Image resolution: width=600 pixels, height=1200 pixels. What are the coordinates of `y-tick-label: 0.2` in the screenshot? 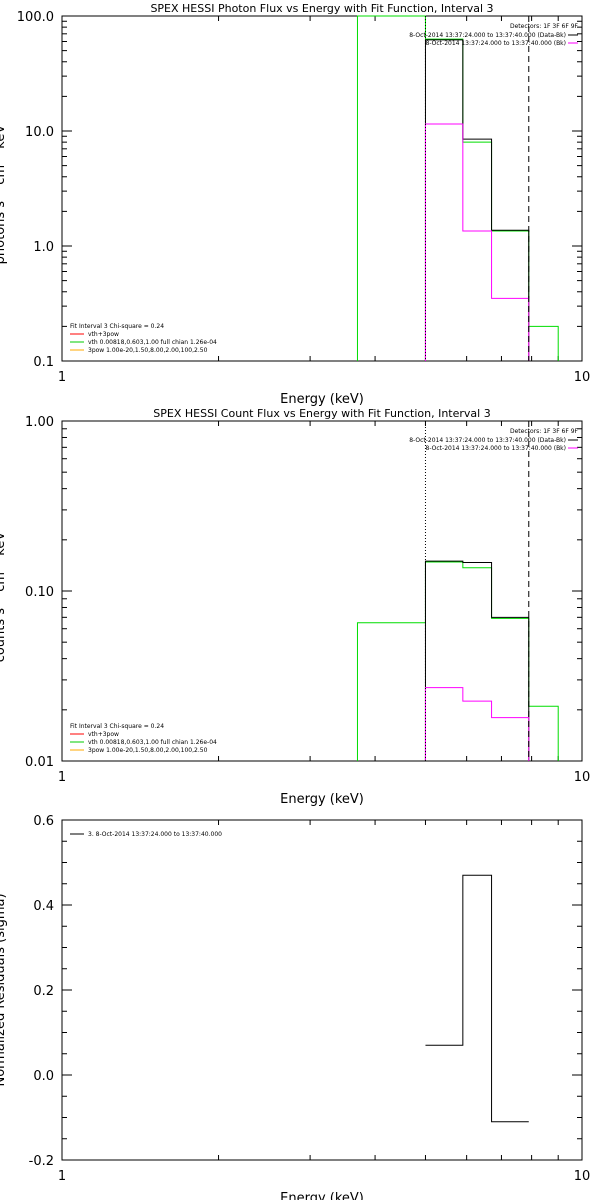 It's located at (43, 991).